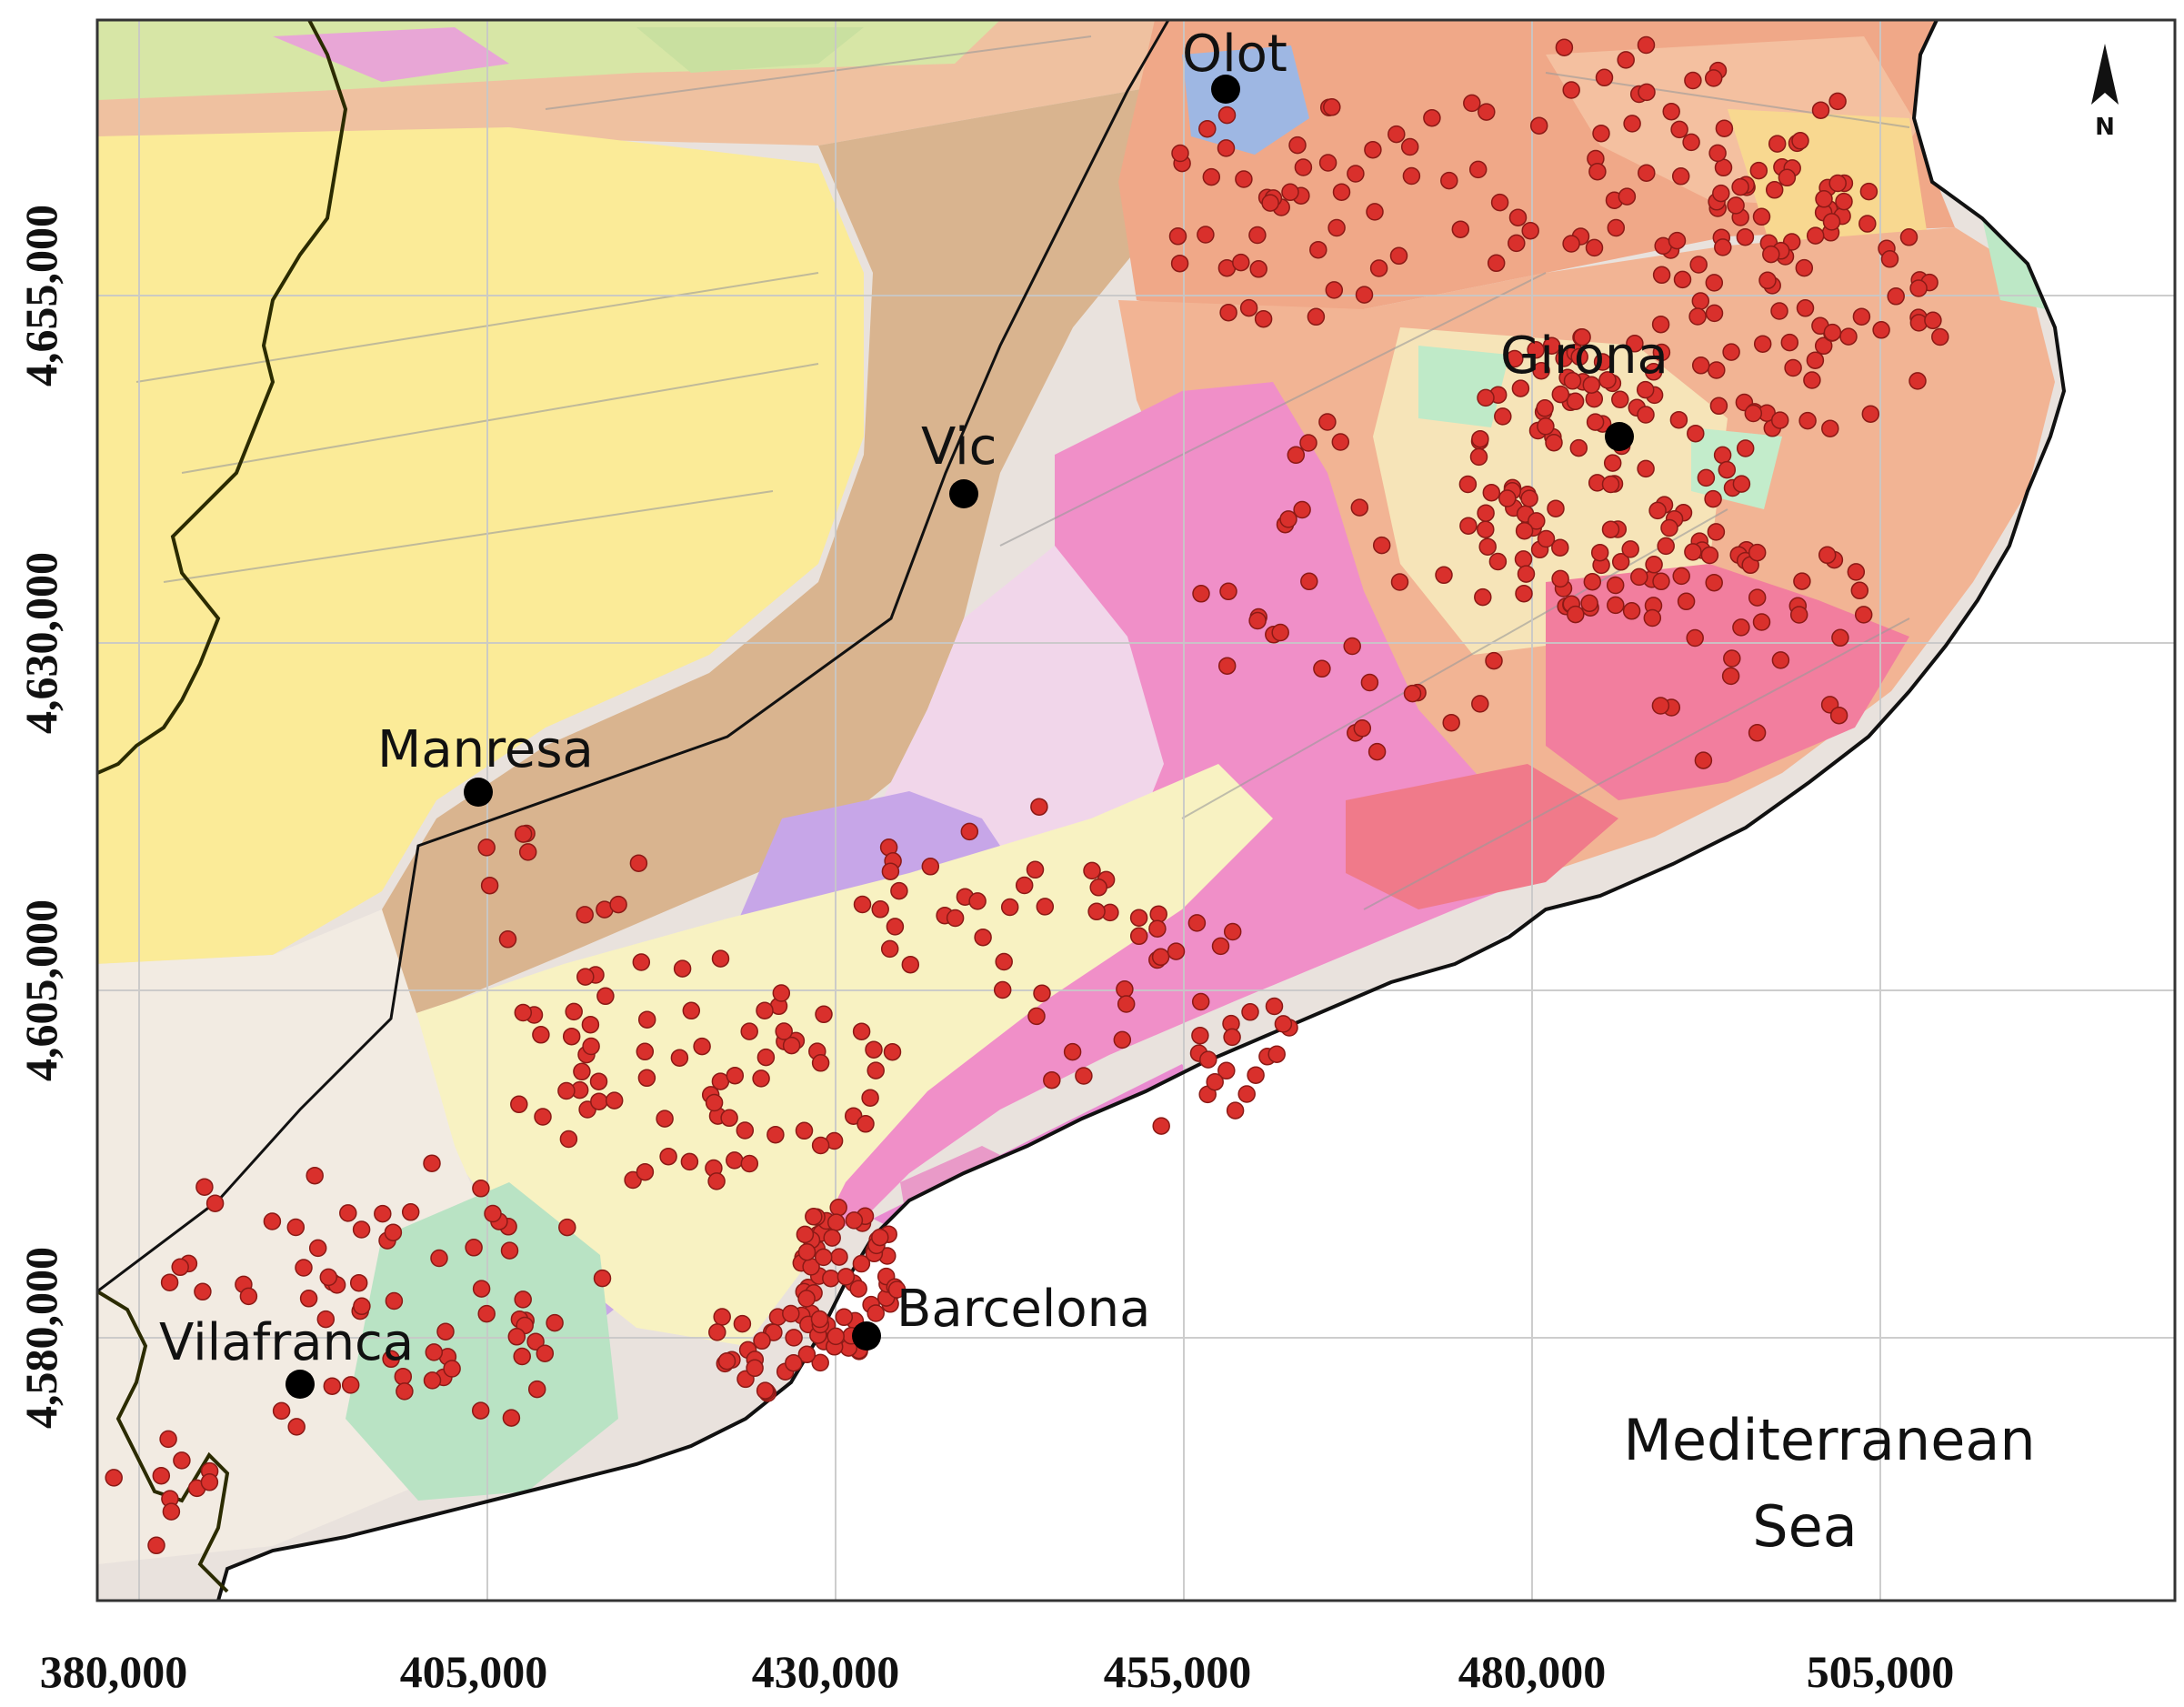 This screenshot has width=2184, height=1707. What do you see at coordinates (1584, 356) in the screenshot?
I see `city-label-girona: Girona` at bounding box center [1584, 356].